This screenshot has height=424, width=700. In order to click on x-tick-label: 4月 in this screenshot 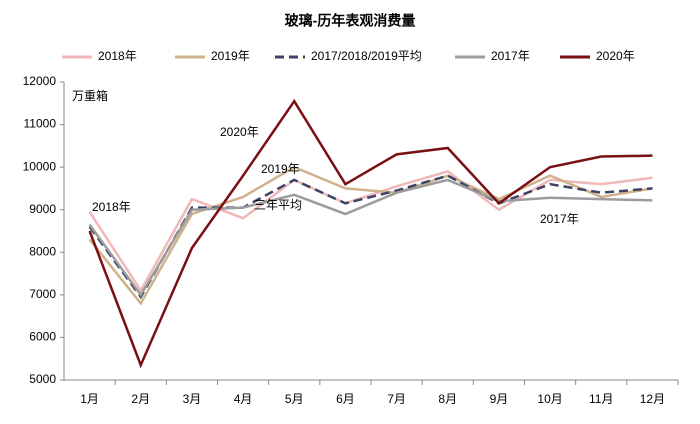, I will do `click(243, 399)`.